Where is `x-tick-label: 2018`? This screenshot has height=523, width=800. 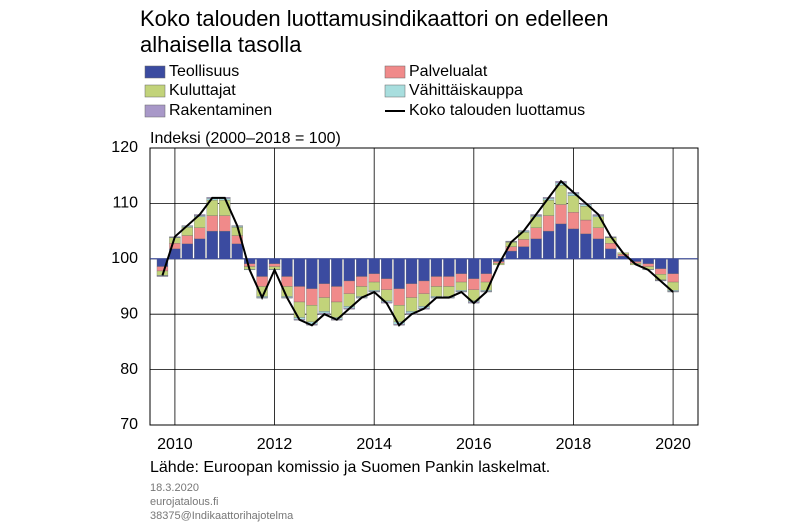 x-tick-label: 2018 is located at coordinates (574, 444).